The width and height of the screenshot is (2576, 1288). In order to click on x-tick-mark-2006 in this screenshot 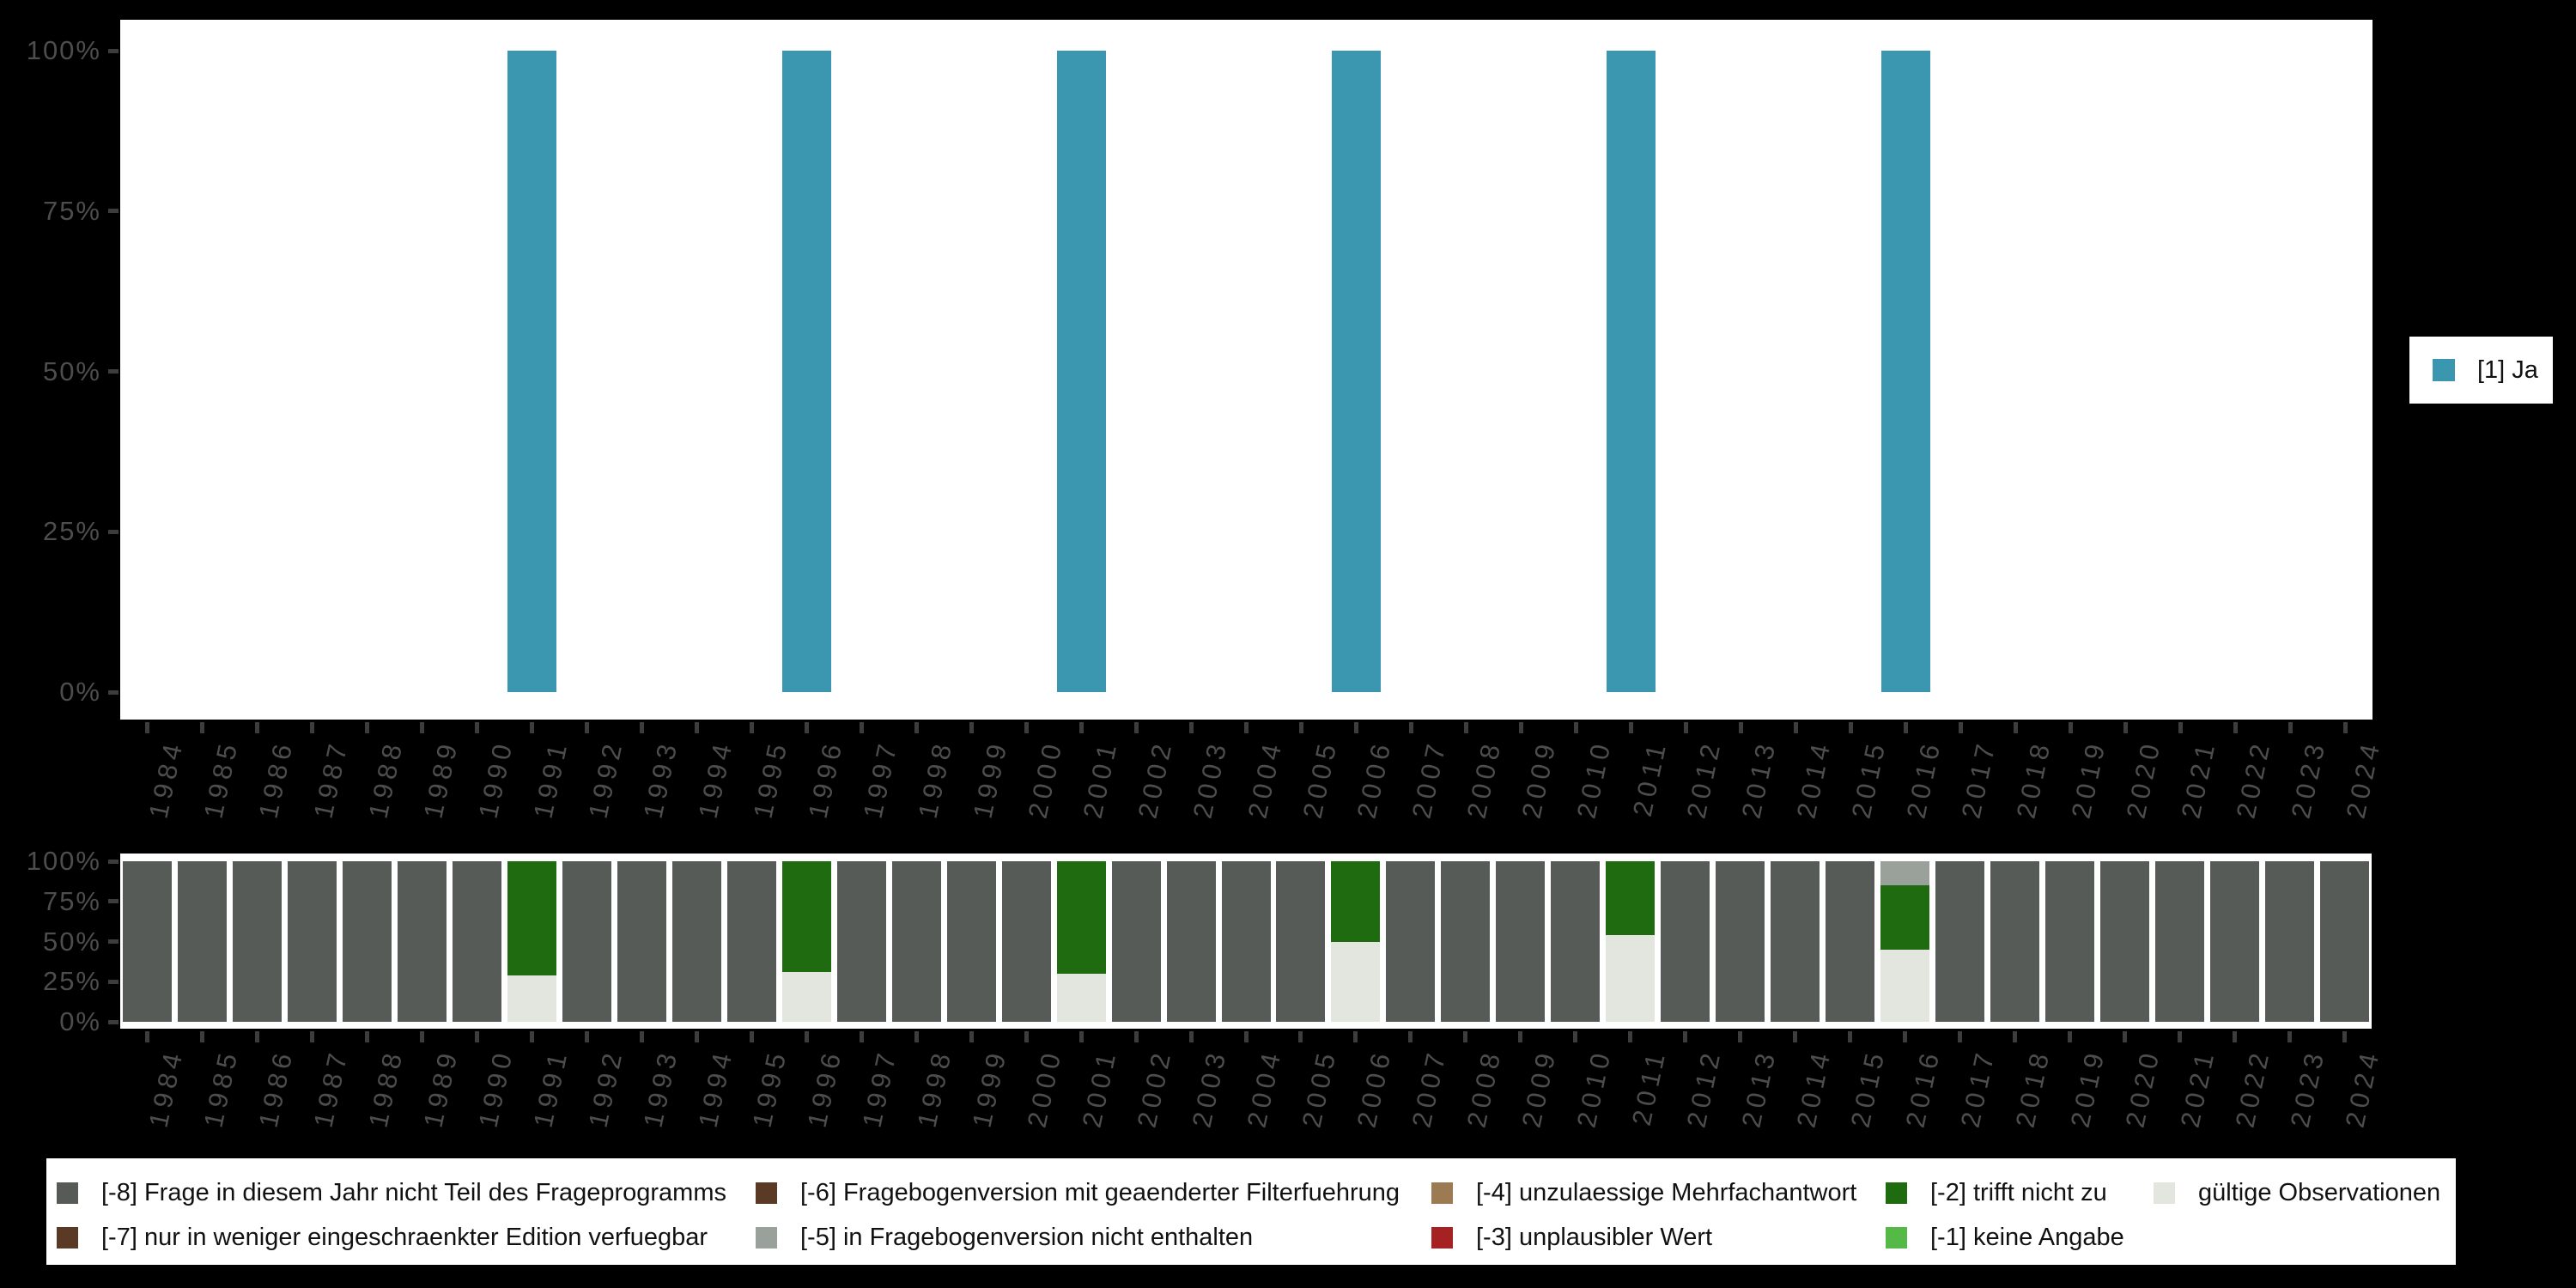, I will do `click(1356, 727)`.